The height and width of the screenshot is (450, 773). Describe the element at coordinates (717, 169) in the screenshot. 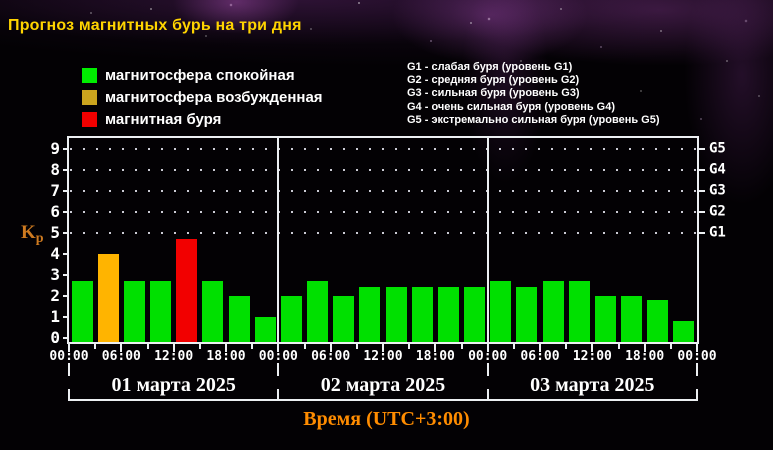

I see `g-level-label-g4: G4` at that location.